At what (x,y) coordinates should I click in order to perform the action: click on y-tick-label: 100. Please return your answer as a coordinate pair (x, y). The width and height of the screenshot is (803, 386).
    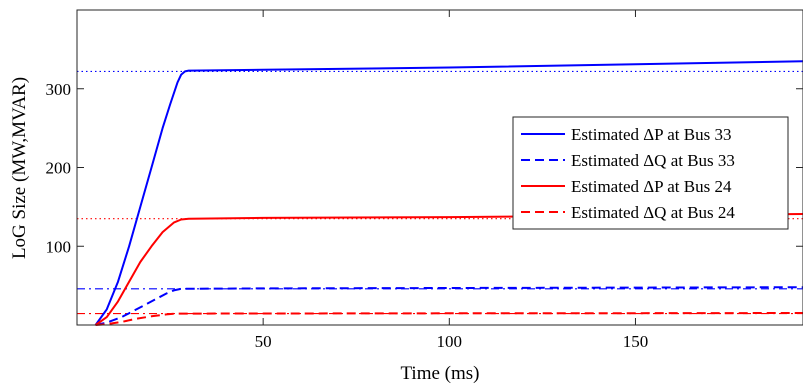
    Looking at the image, I should click on (59, 246).